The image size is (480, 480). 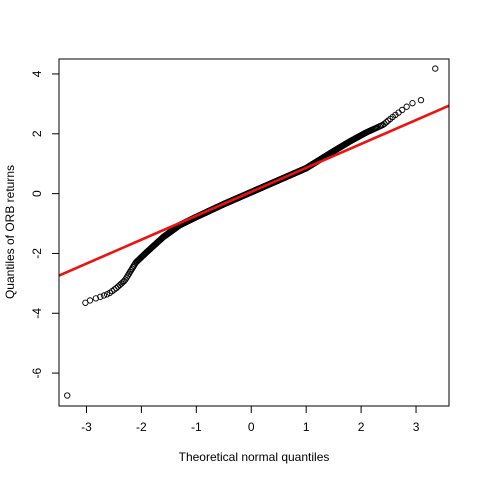 I want to click on x-tick-label: -1, so click(x=196, y=427).